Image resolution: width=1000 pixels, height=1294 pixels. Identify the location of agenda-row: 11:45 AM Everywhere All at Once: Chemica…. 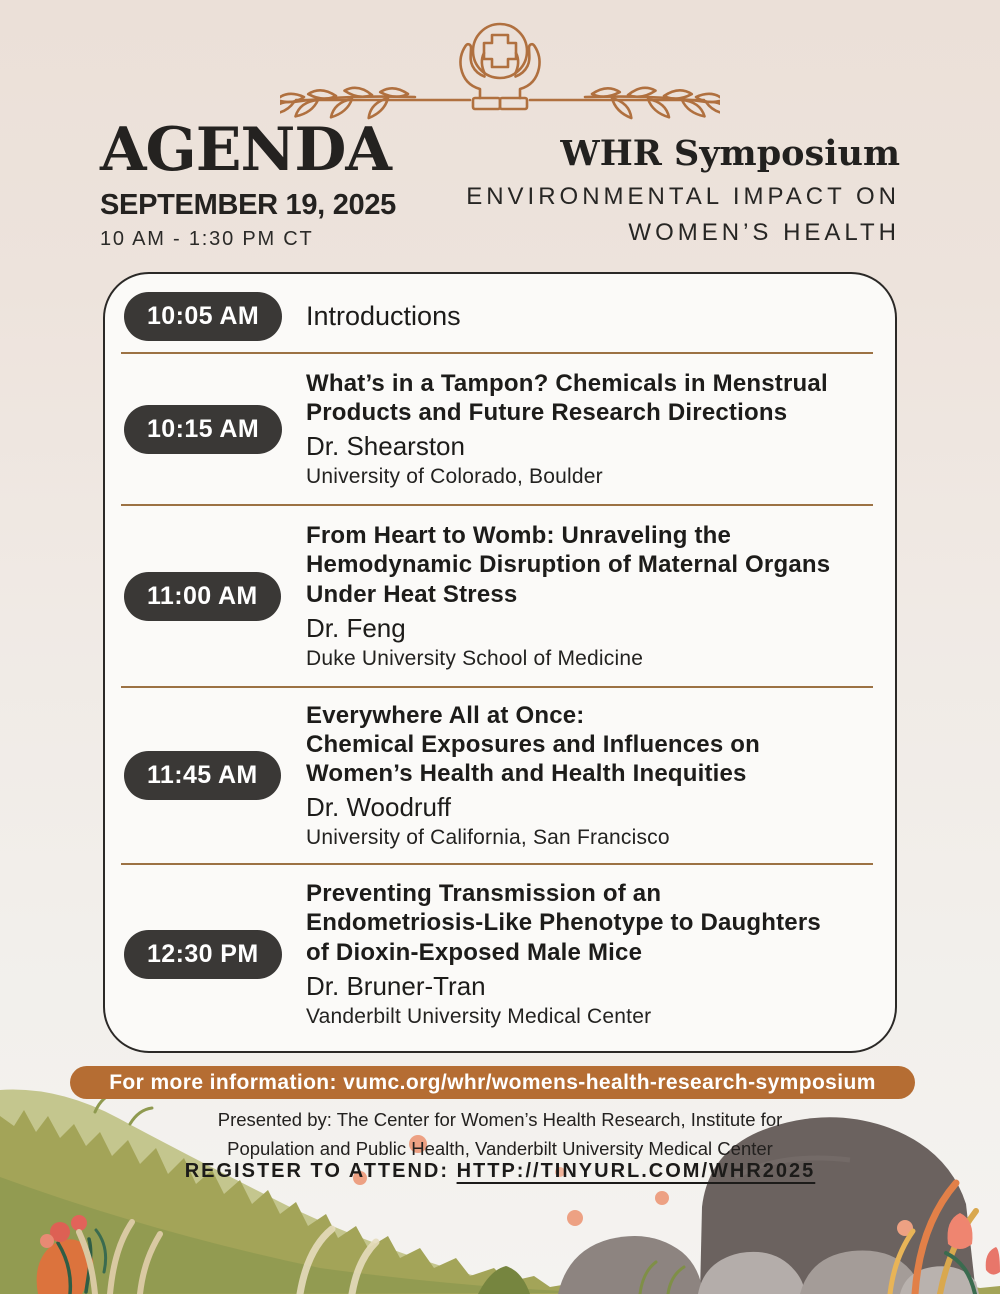
(499, 775).